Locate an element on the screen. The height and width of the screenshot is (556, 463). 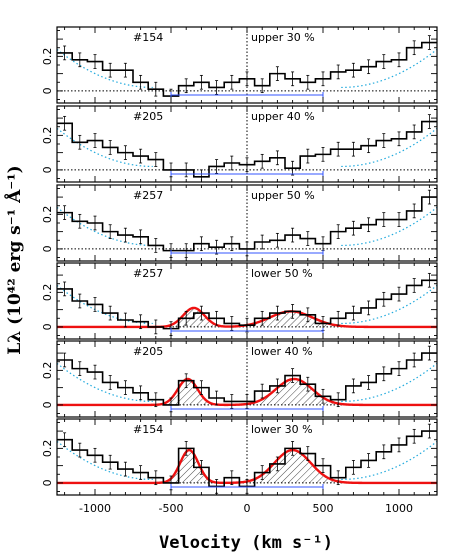
y-axis-label: Lλ (10⁴² erg s⁻¹ Å⁻¹) is located at coordinates (14, 259).